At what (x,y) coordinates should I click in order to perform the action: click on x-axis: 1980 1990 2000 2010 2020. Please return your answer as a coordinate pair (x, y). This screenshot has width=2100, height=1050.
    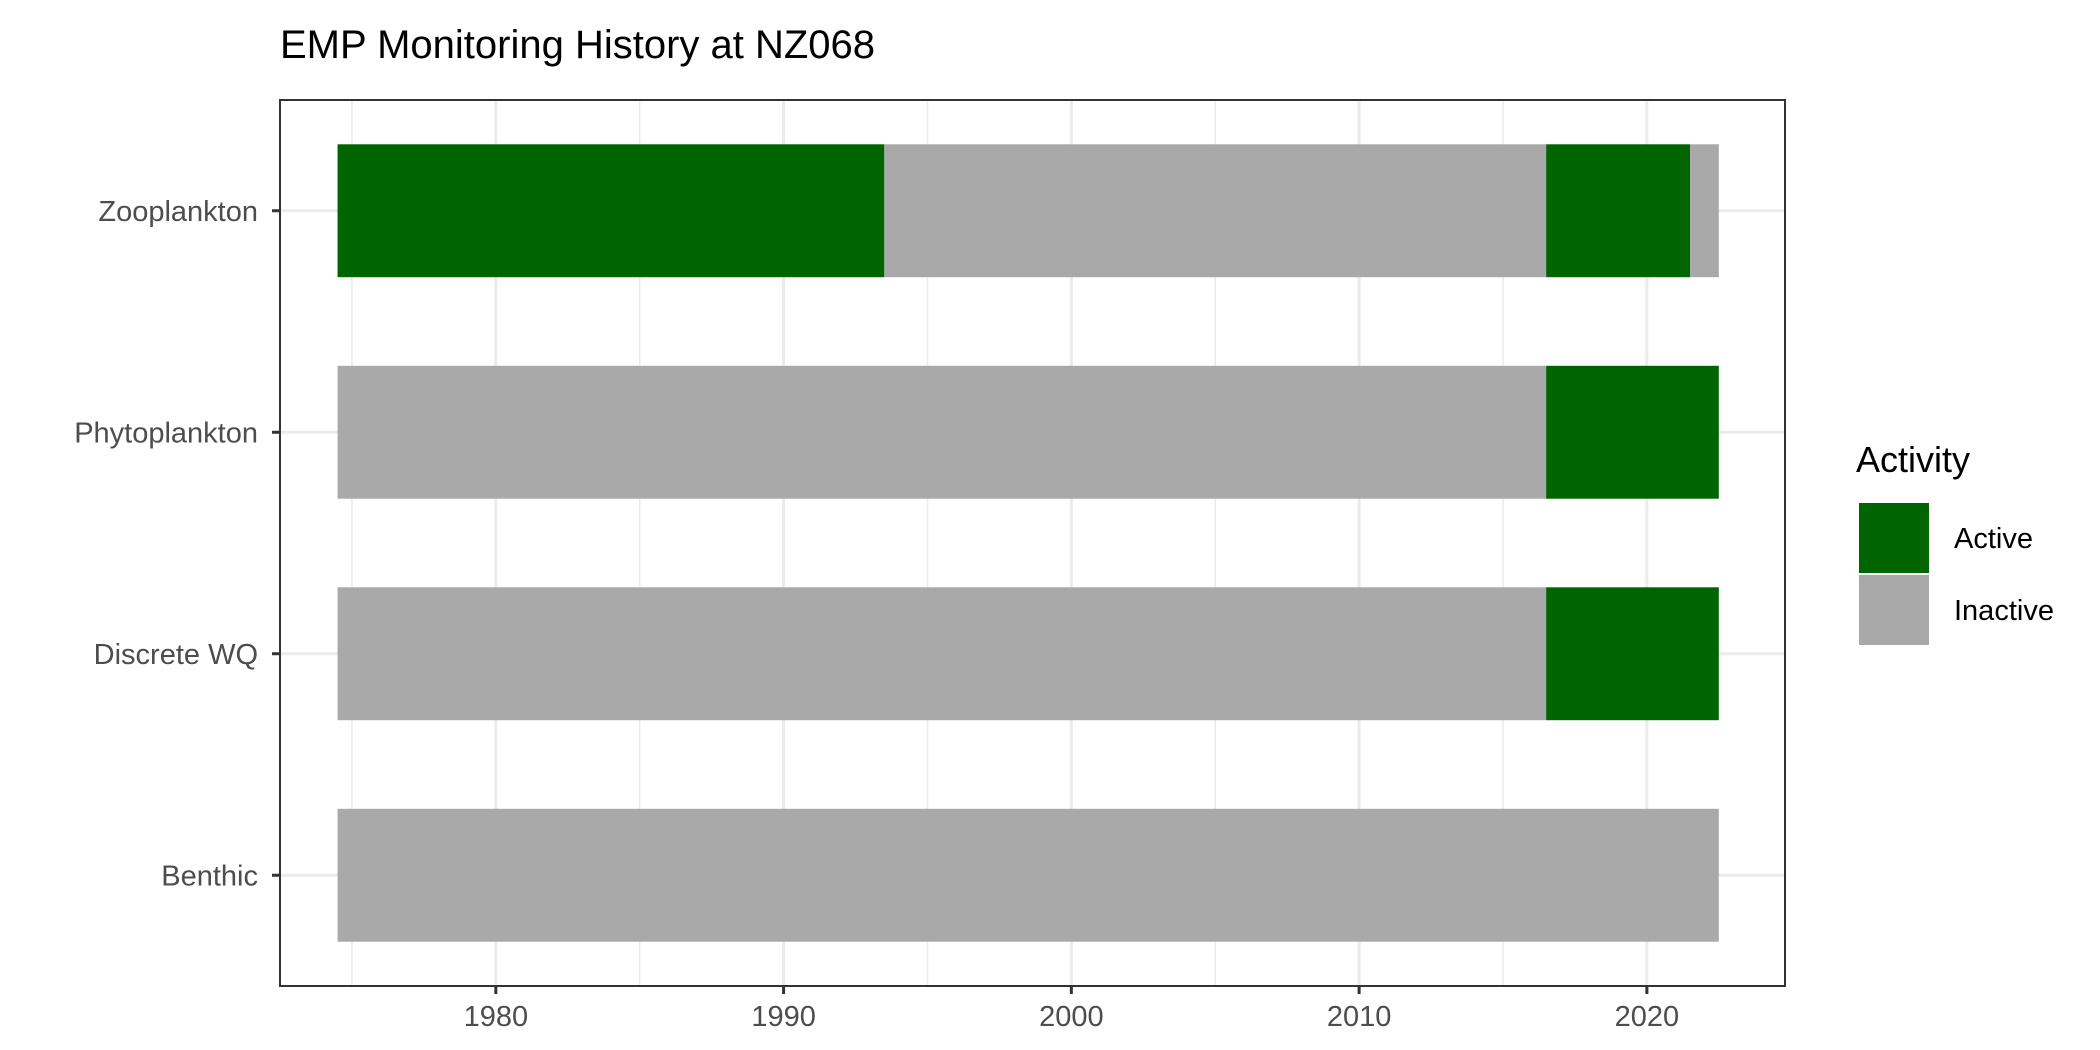
    Looking at the image, I should click on (1072, 1009).